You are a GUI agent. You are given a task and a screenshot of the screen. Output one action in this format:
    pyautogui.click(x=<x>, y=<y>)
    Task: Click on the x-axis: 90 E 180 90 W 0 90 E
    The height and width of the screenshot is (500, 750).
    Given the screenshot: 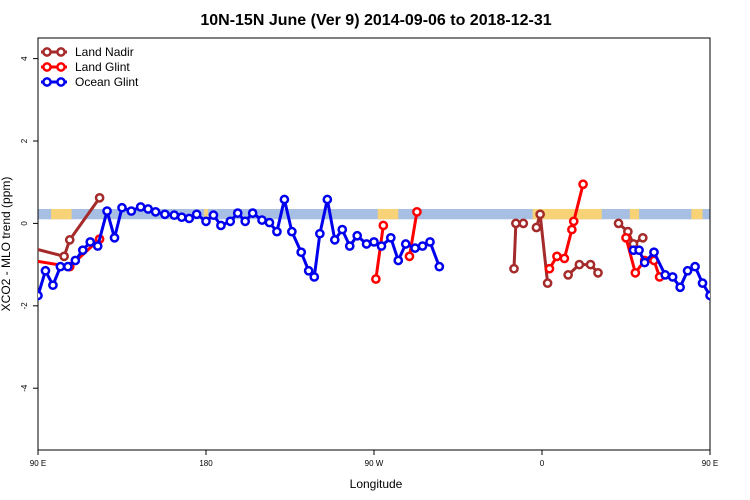 What is the action you would take?
    pyautogui.click(x=374, y=459)
    